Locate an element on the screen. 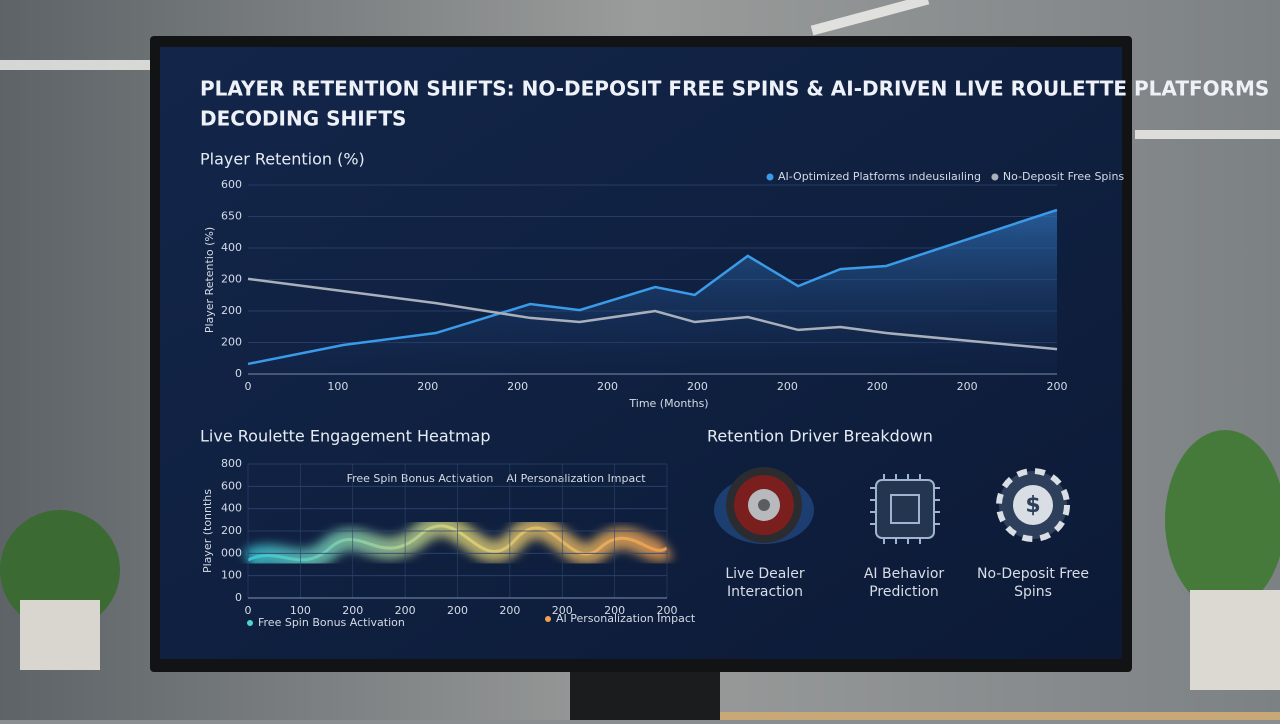 Image resolution: width=1280 pixels, height=724 pixels. legend-label: No-Deposit Free Spins is located at coordinates (1064, 176).